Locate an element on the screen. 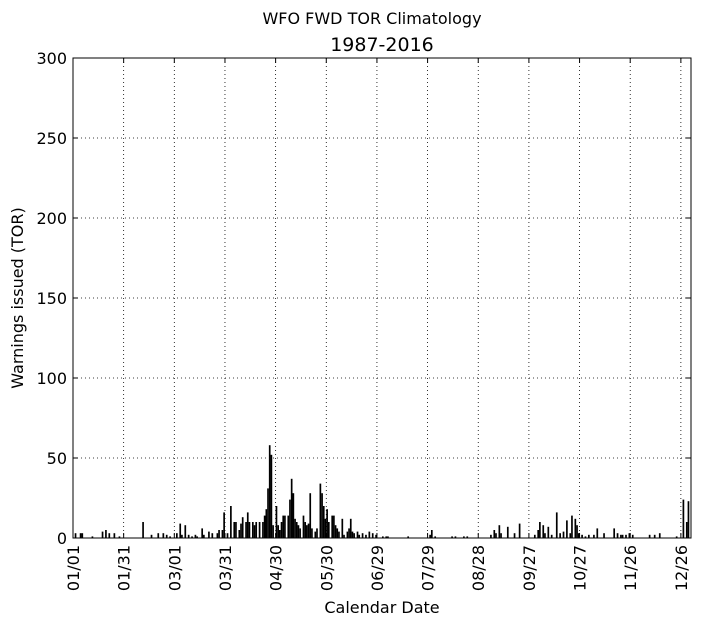  y-tick-label: 100 is located at coordinates (51, 378).